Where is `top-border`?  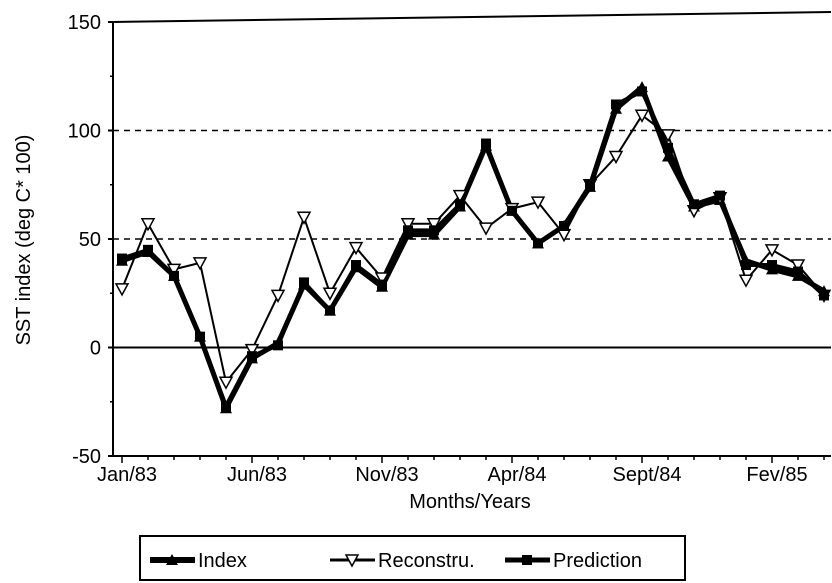 top-border is located at coordinates (472, 17).